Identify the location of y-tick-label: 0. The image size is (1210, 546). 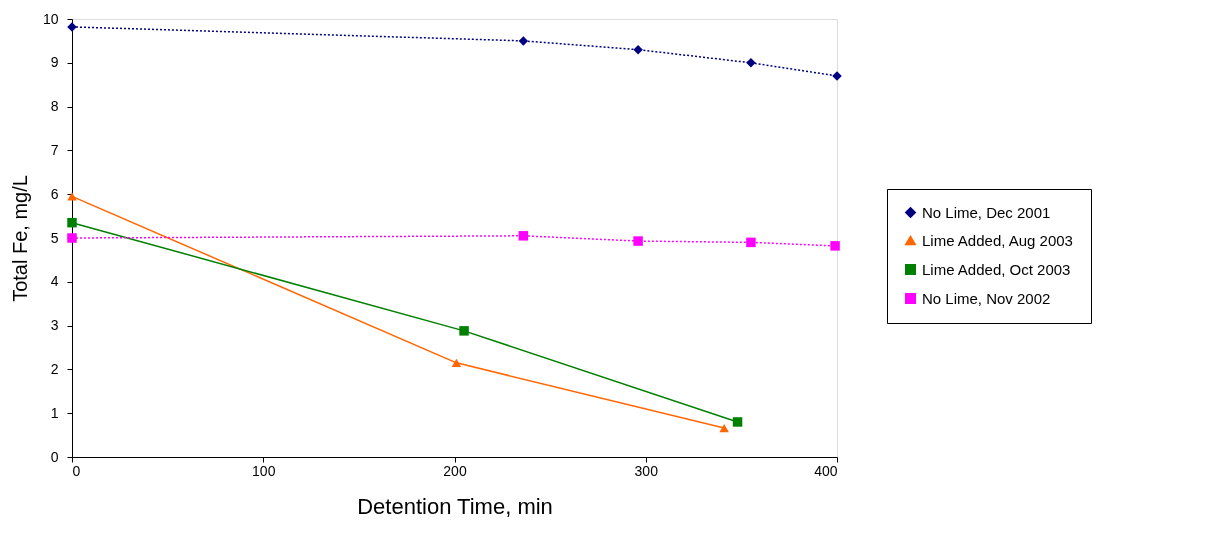
(54, 456).